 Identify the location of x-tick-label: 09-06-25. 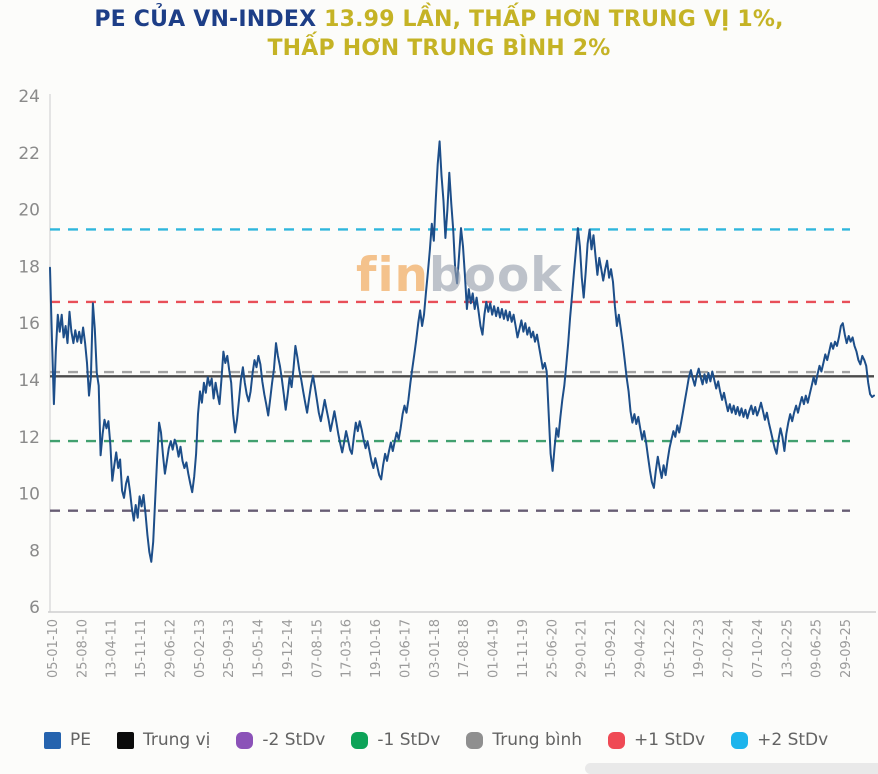
(817, 648).